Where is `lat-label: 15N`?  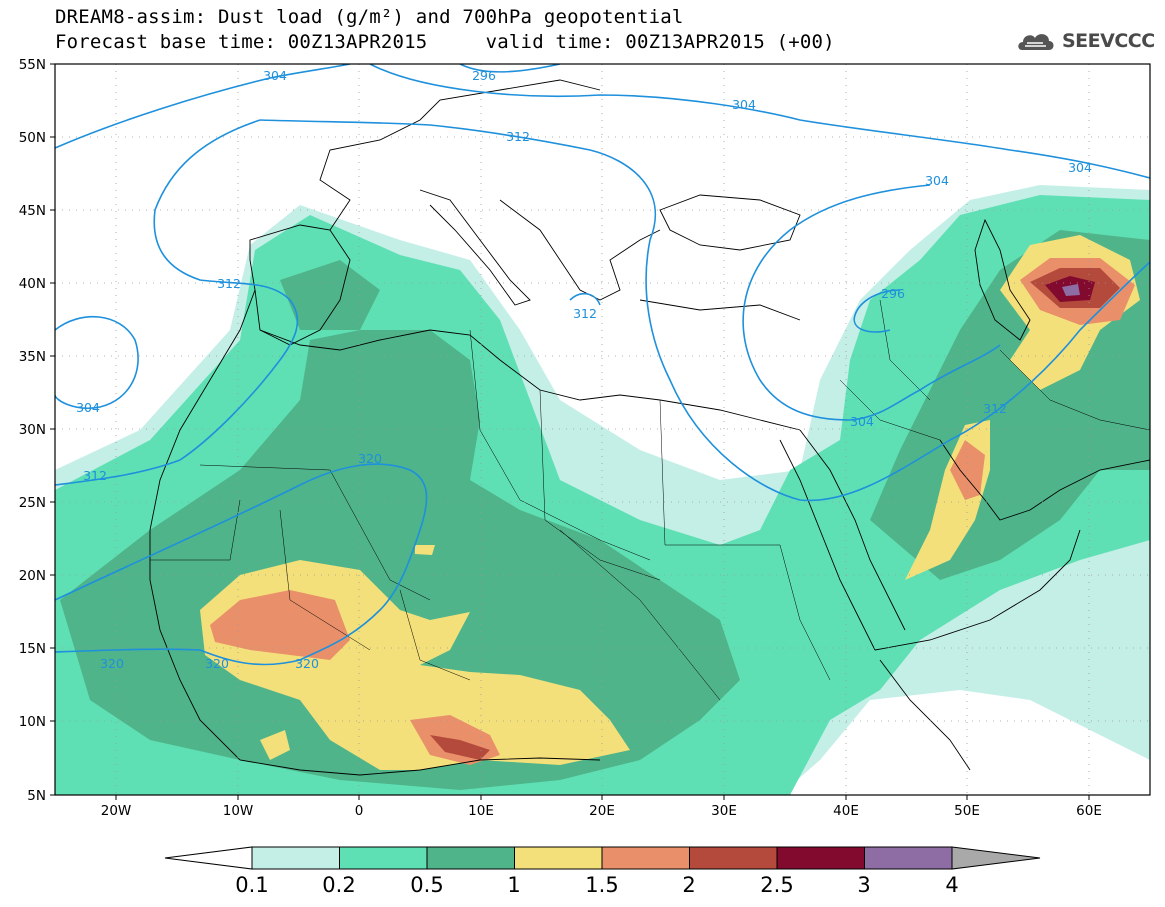
lat-label: 15N is located at coordinates (32, 649).